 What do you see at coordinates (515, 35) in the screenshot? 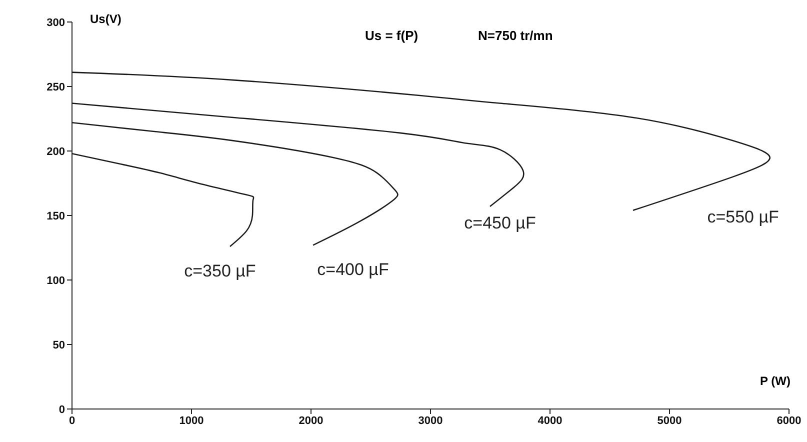
I see `text: N=750 tr/mn` at bounding box center [515, 35].